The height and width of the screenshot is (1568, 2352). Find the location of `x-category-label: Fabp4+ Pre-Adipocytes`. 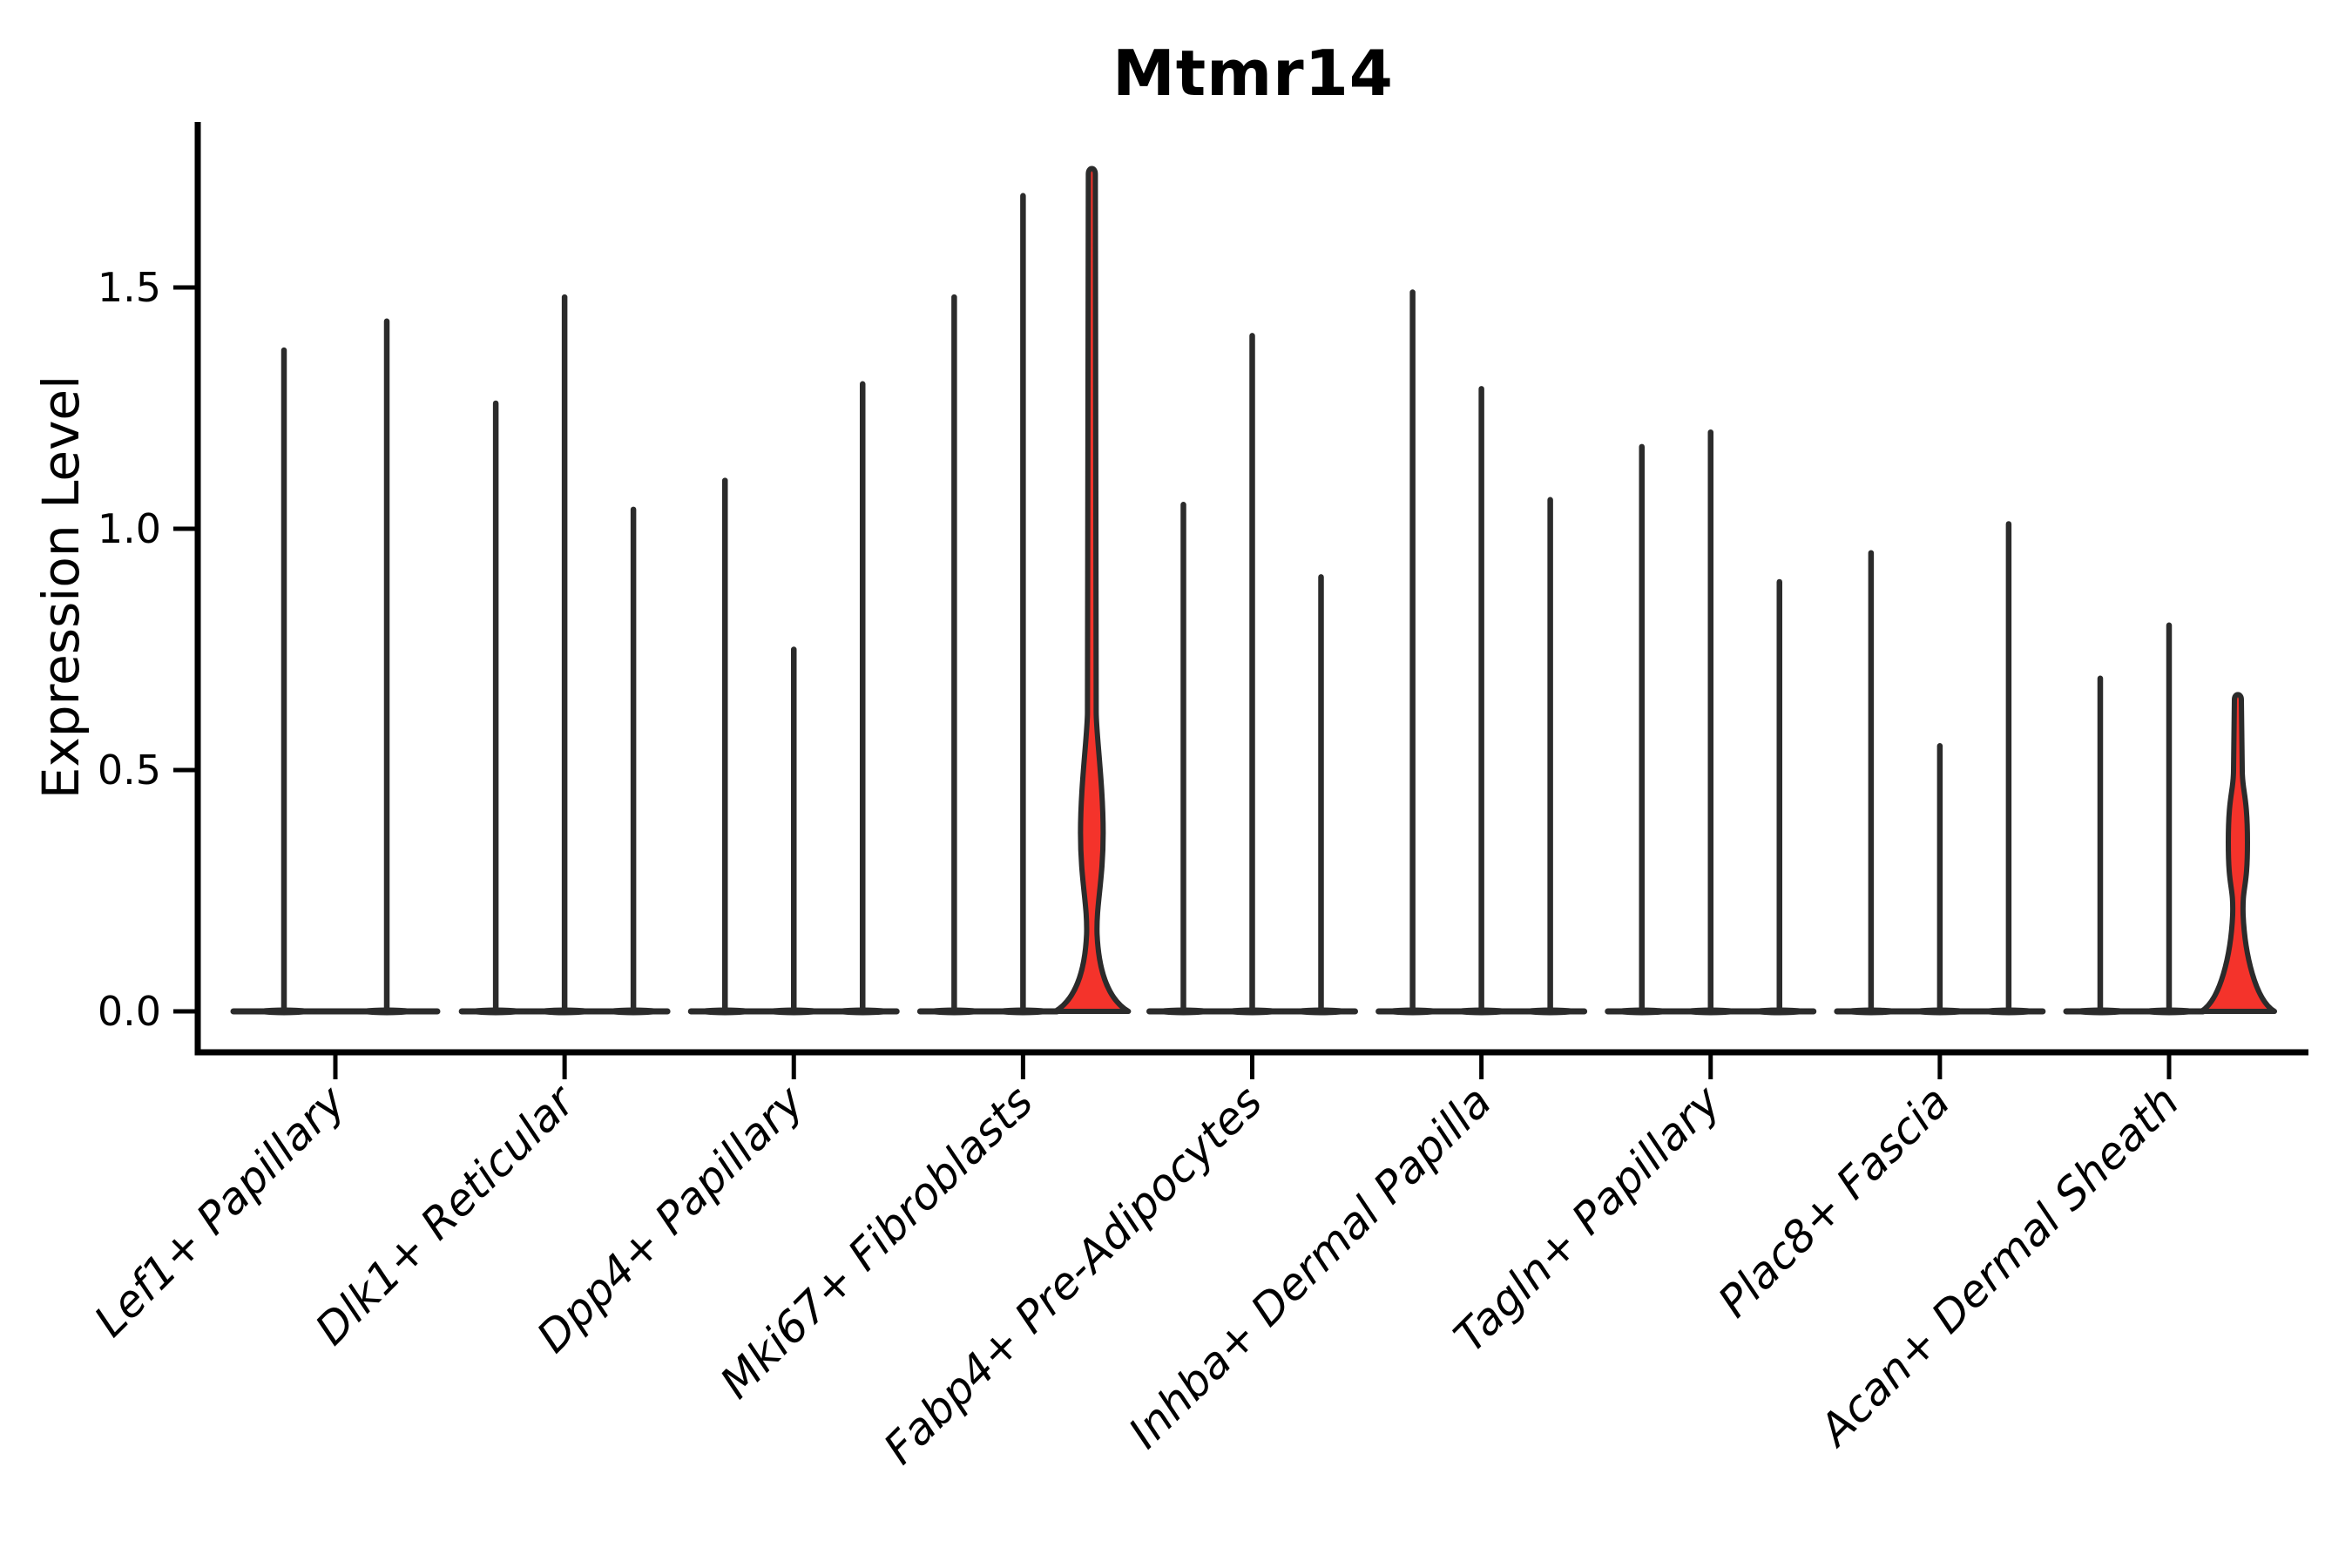

x-category-label: Fabp4+ Pre-Adipocytes is located at coordinates (1073, 1275).